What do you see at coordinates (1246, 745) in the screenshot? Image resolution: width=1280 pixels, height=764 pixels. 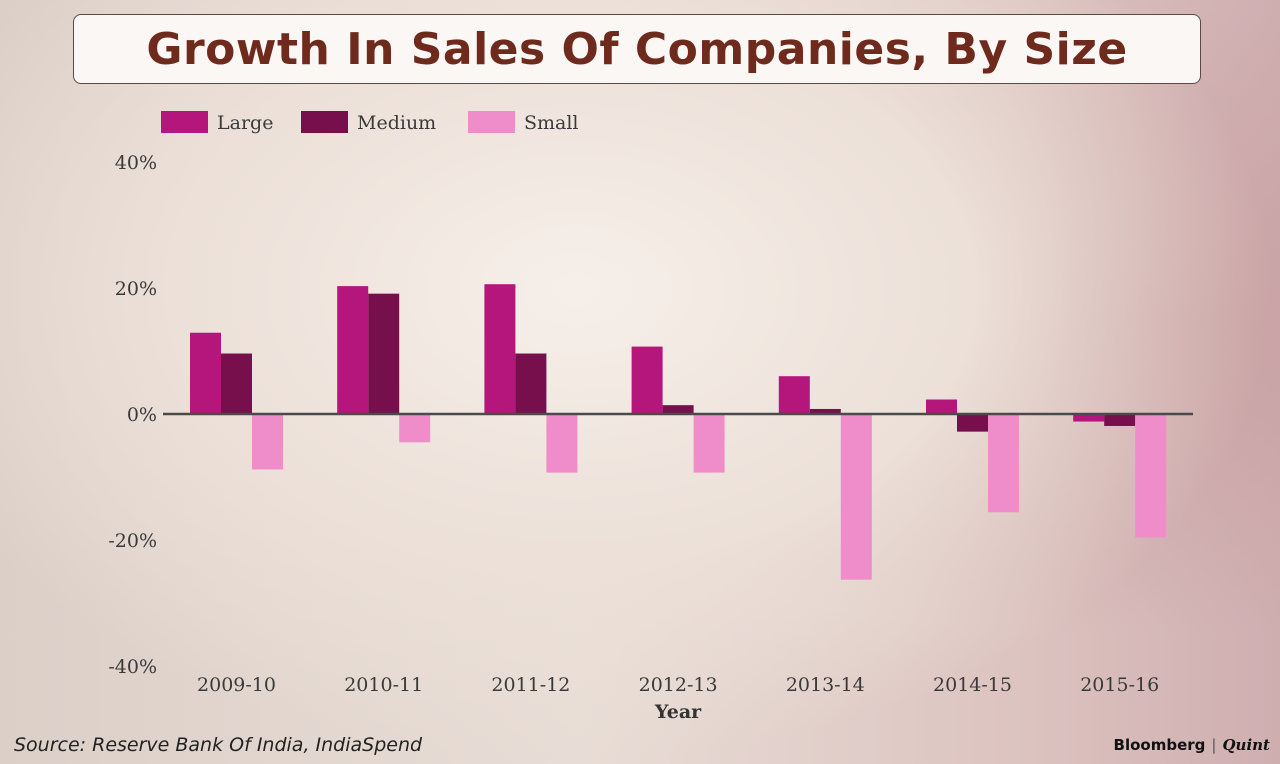 I see `brand-secondary: Quint` at bounding box center [1246, 745].